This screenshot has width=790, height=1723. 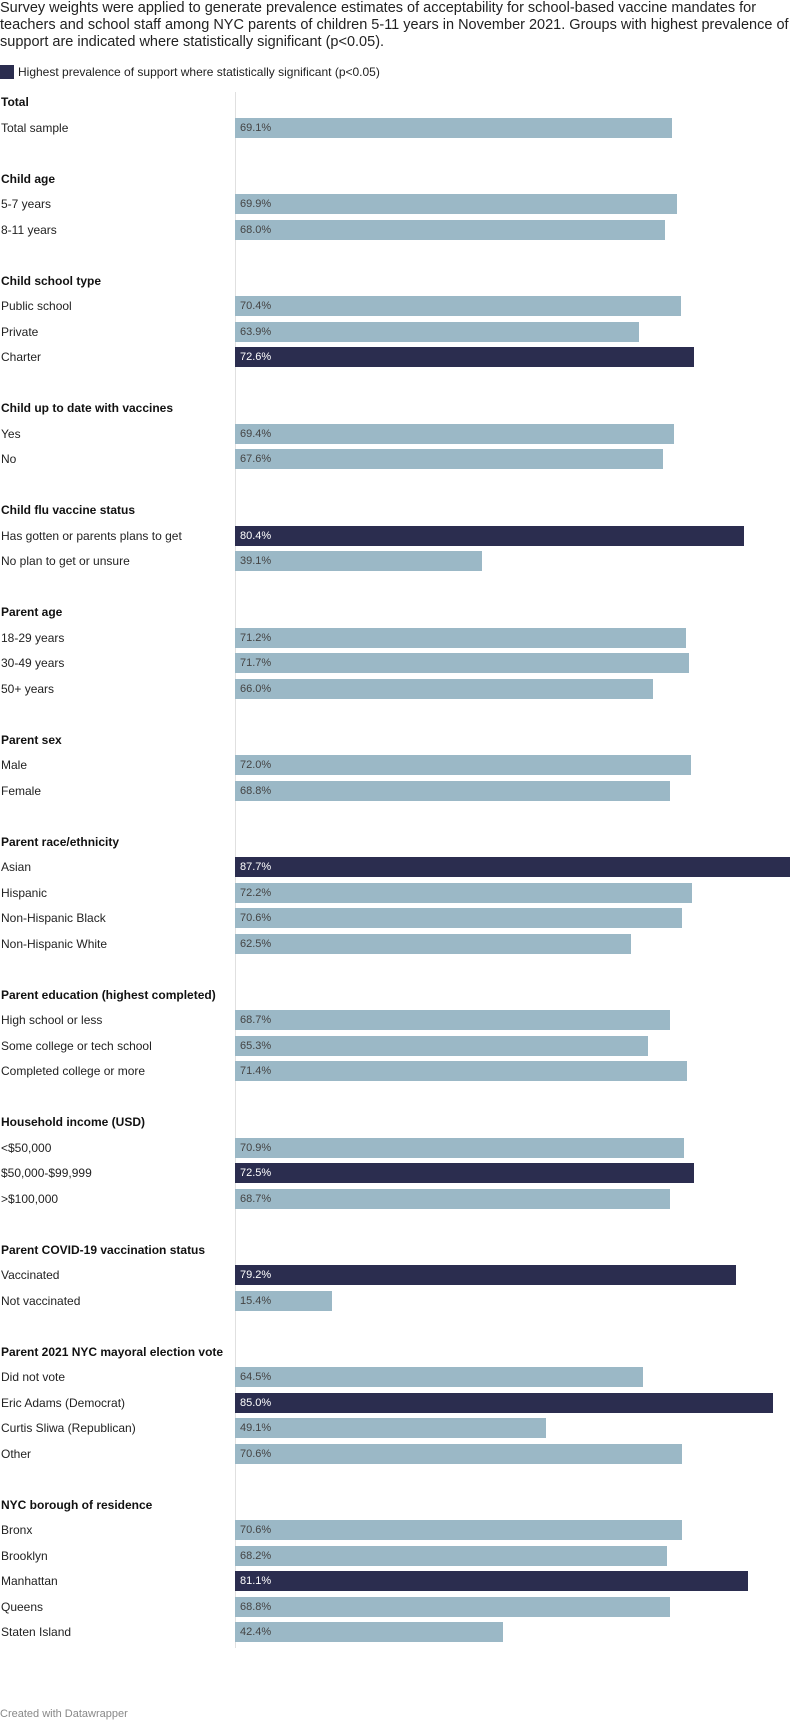 What do you see at coordinates (256, 331) in the screenshot?
I see `value-label: 63.9%` at bounding box center [256, 331].